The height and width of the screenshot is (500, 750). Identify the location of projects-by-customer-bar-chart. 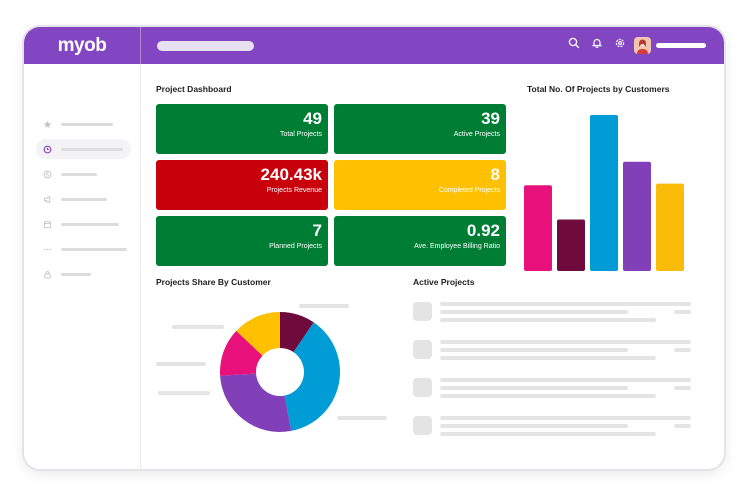
(604, 193).